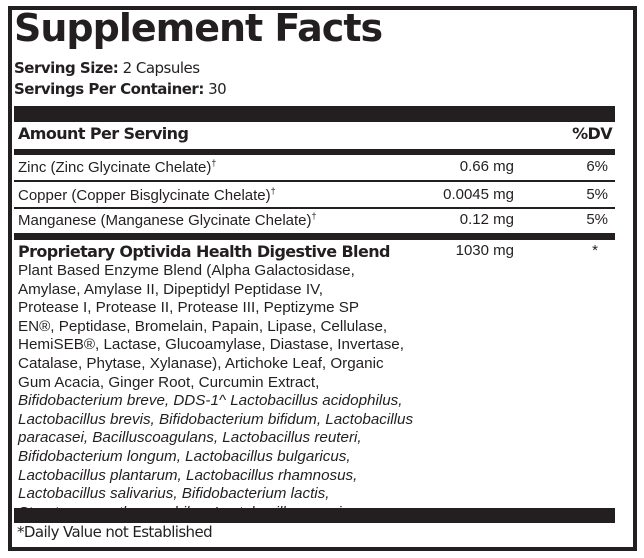 The image size is (644, 558). Describe the element at coordinates (597, 166) in the screenshot. I see `nutrient-dv: 6%` at that location.